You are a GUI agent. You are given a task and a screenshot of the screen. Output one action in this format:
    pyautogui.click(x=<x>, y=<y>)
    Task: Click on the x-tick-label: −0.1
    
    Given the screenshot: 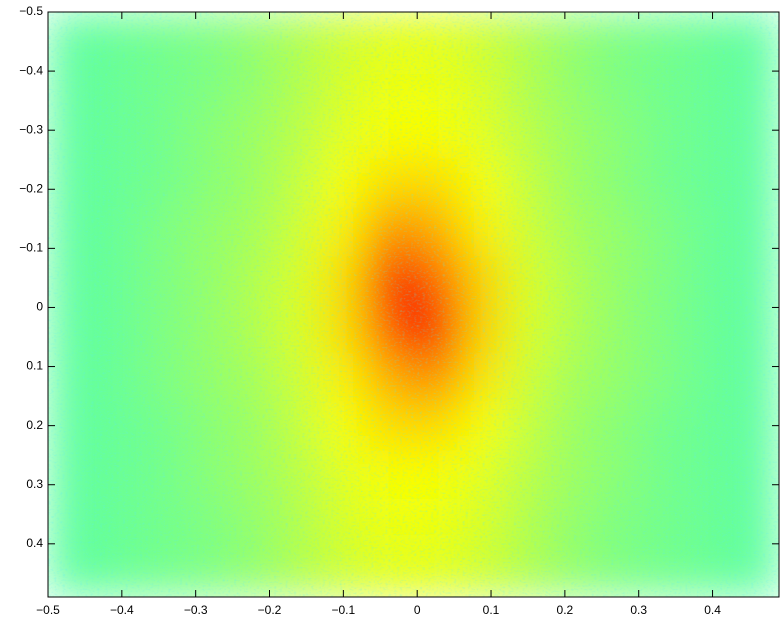 What is the action you would take?
    pyautogui.click(x=344, y=610)
    